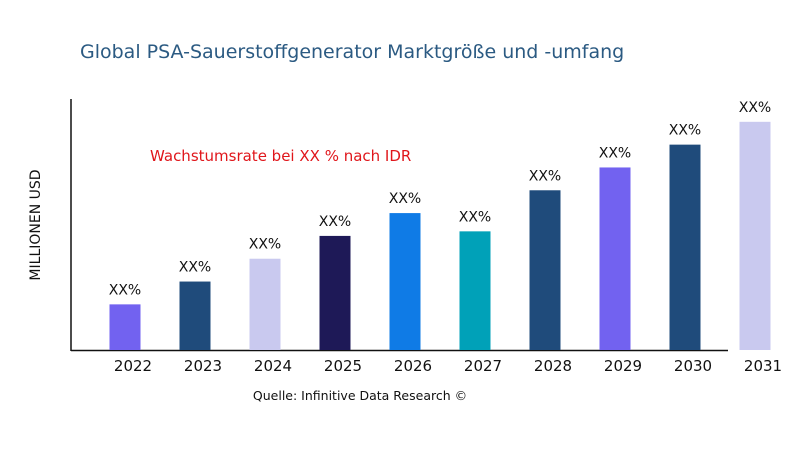 This screenshot has width=800, height=450. Describe the element at coordinates (685, 131) in the screenshot. I see `data-label-2030: XX%` at that location.